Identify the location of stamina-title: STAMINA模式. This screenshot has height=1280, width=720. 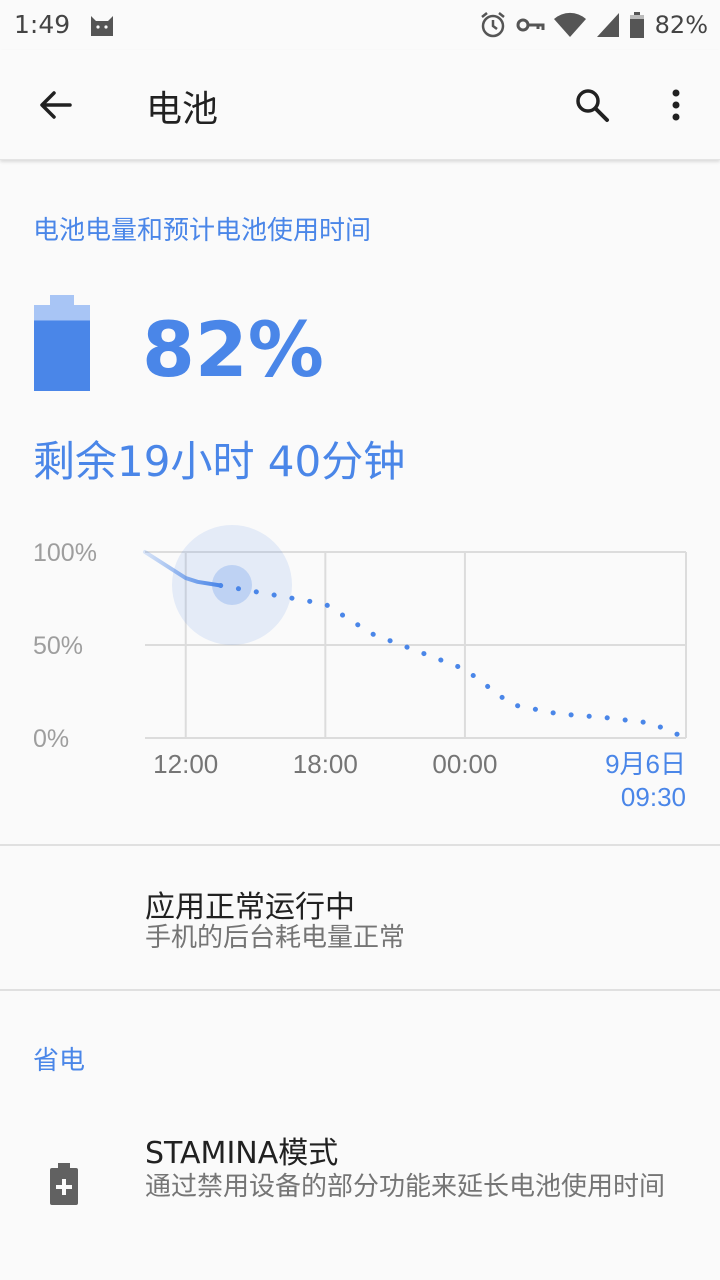
(242, 1153).